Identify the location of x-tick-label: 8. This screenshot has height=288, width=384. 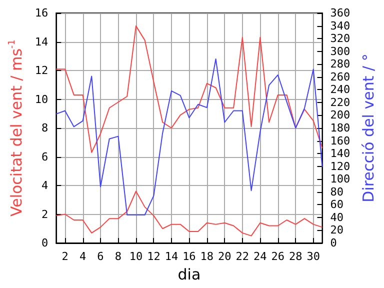
(118, 256).